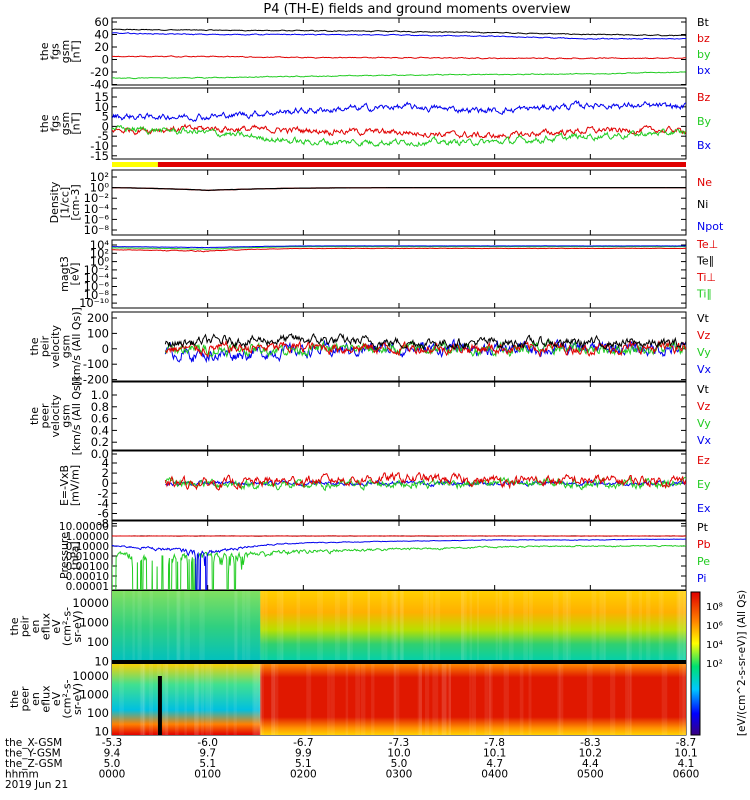  I want to click on y-tick-label: 10², so click(99, 177).